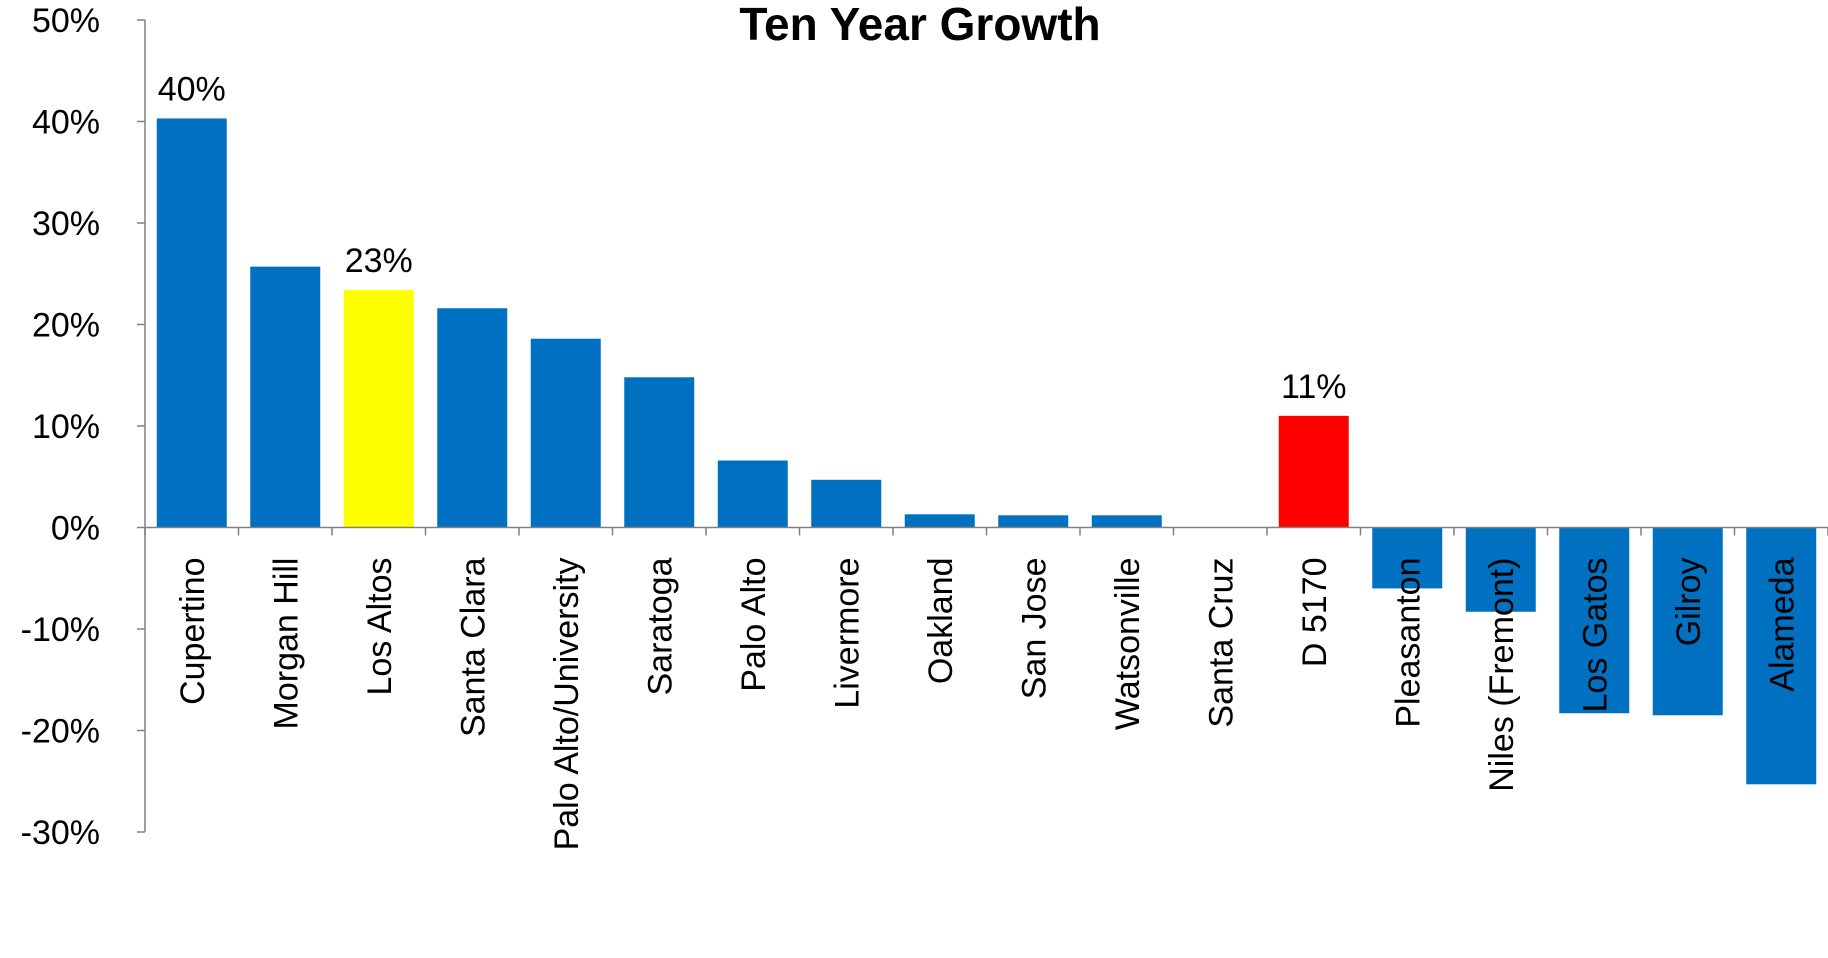 The width and height of the screenshot is (1828, 958). What do you see at coordinates (66, 21) in the screenshot?
I see `y-tick-label: 50%` at bounding box center [66, 21].